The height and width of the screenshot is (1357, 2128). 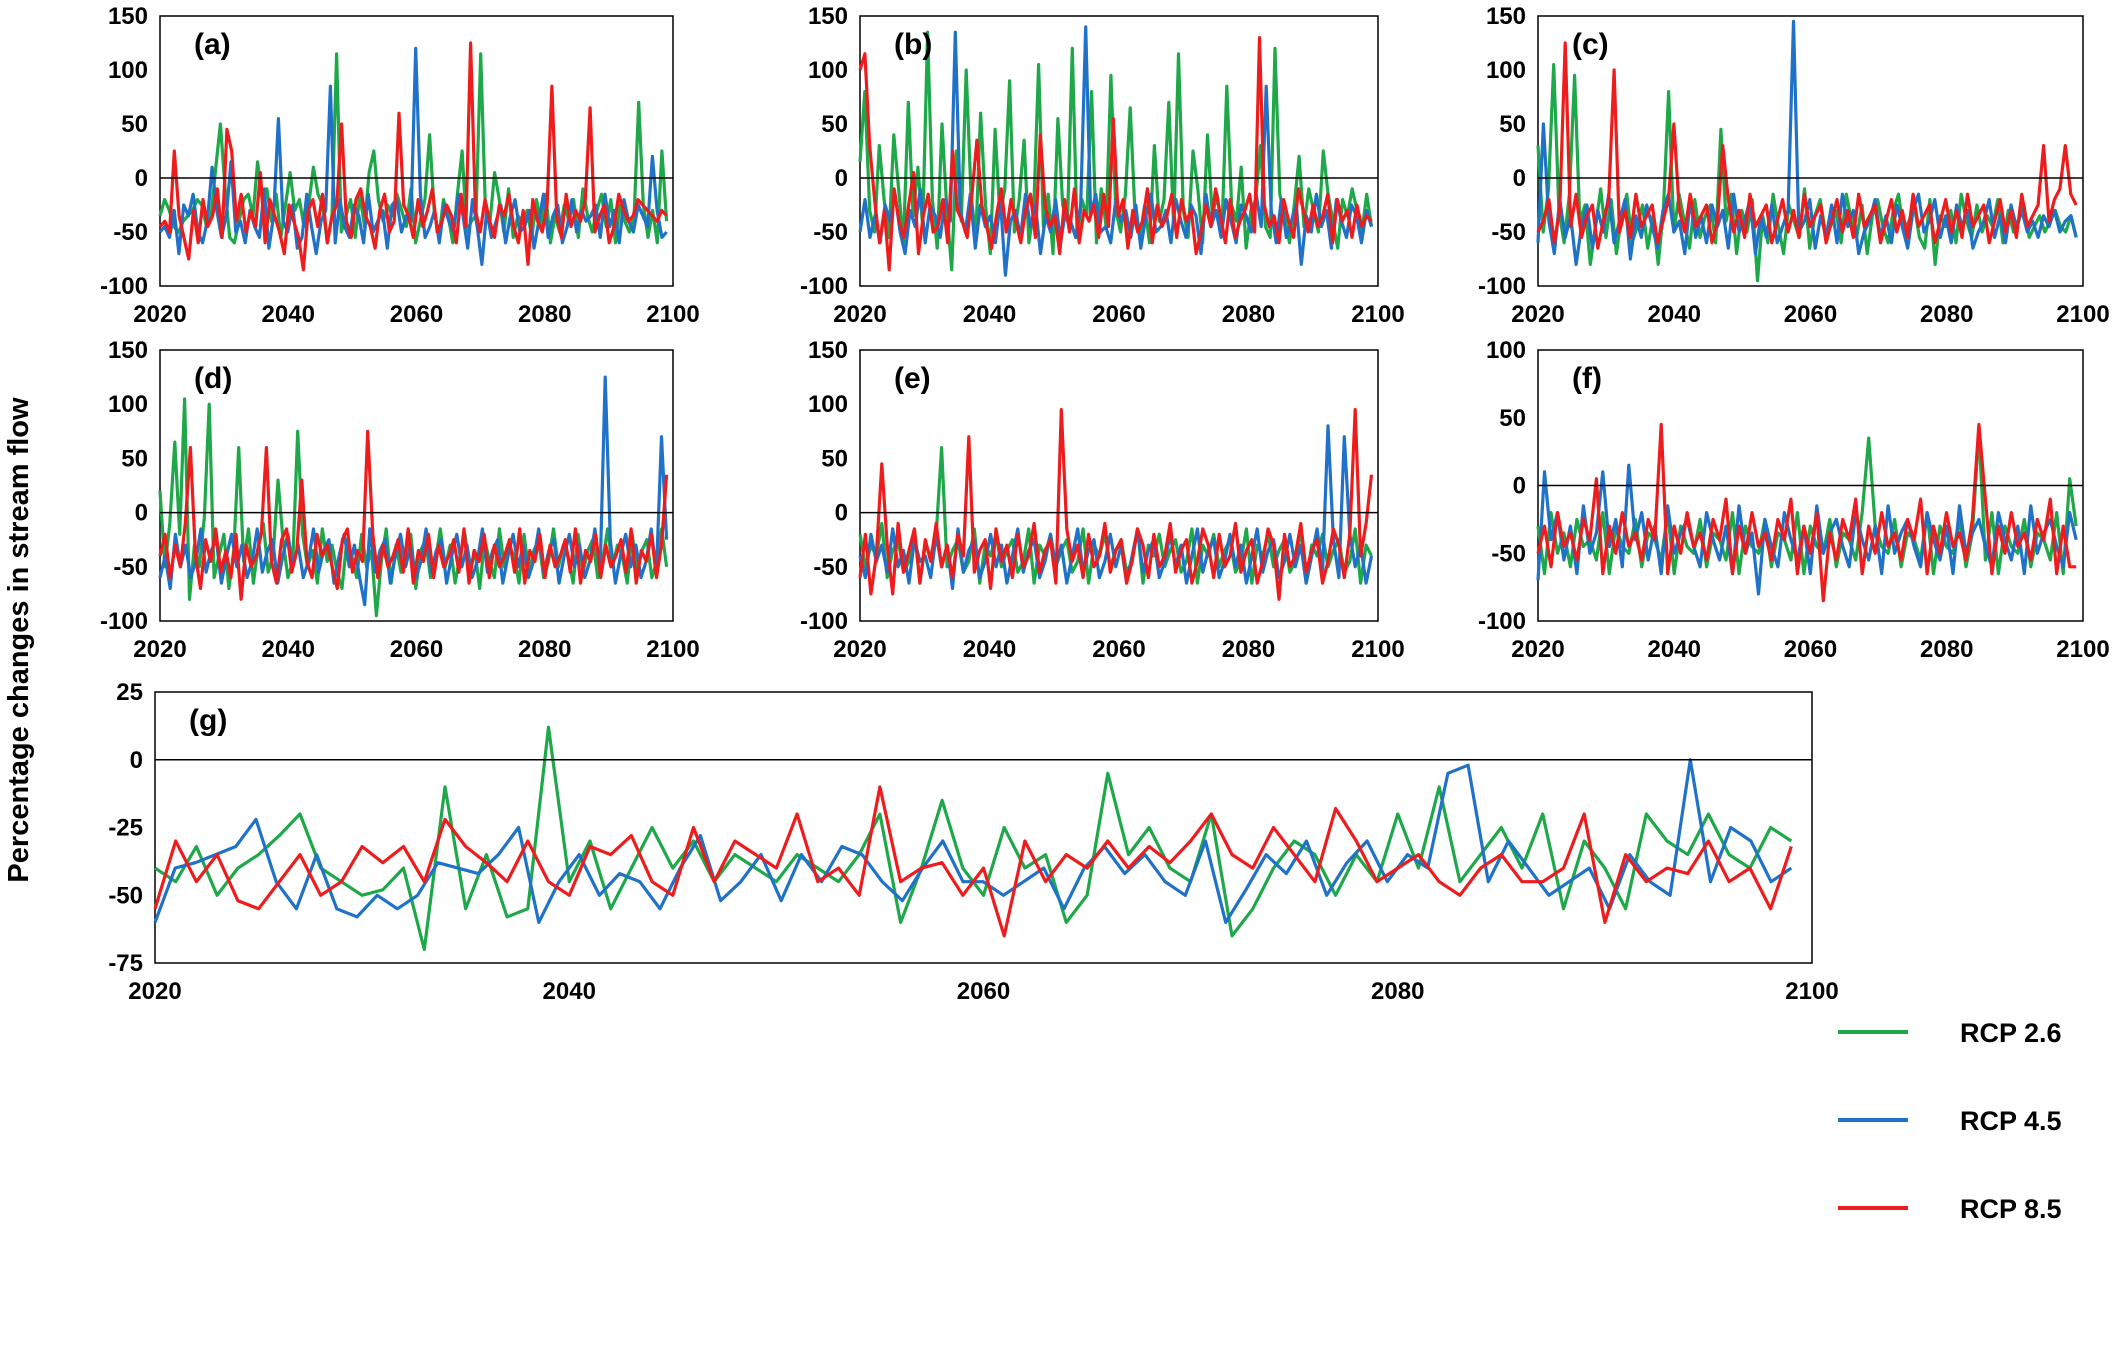 I want to click on legend-label: RCP 2.6, so click(x=2011, y=1033).